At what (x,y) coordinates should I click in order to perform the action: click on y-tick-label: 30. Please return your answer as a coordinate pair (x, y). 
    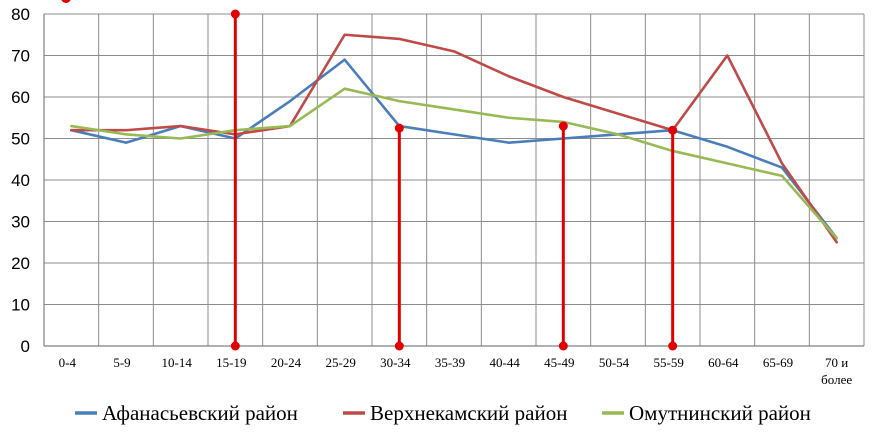
    Looking at the image, I should click on (20, 222).